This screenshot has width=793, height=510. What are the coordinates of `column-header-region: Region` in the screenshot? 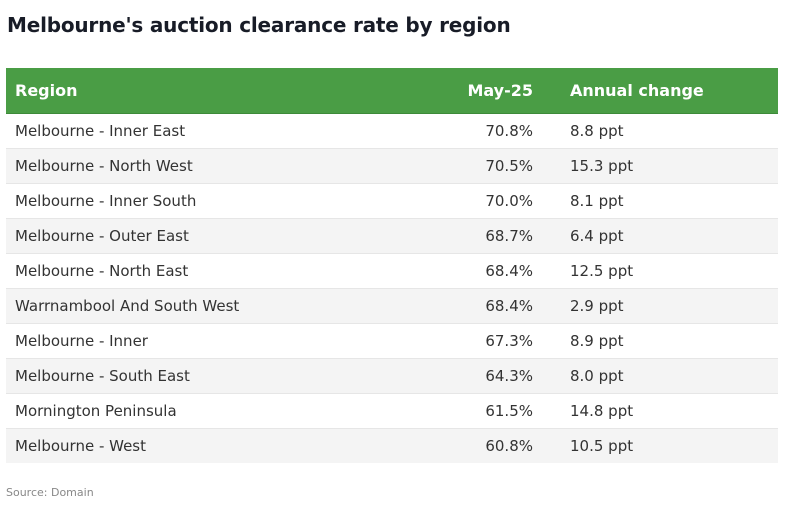 It's located at (206, 91).